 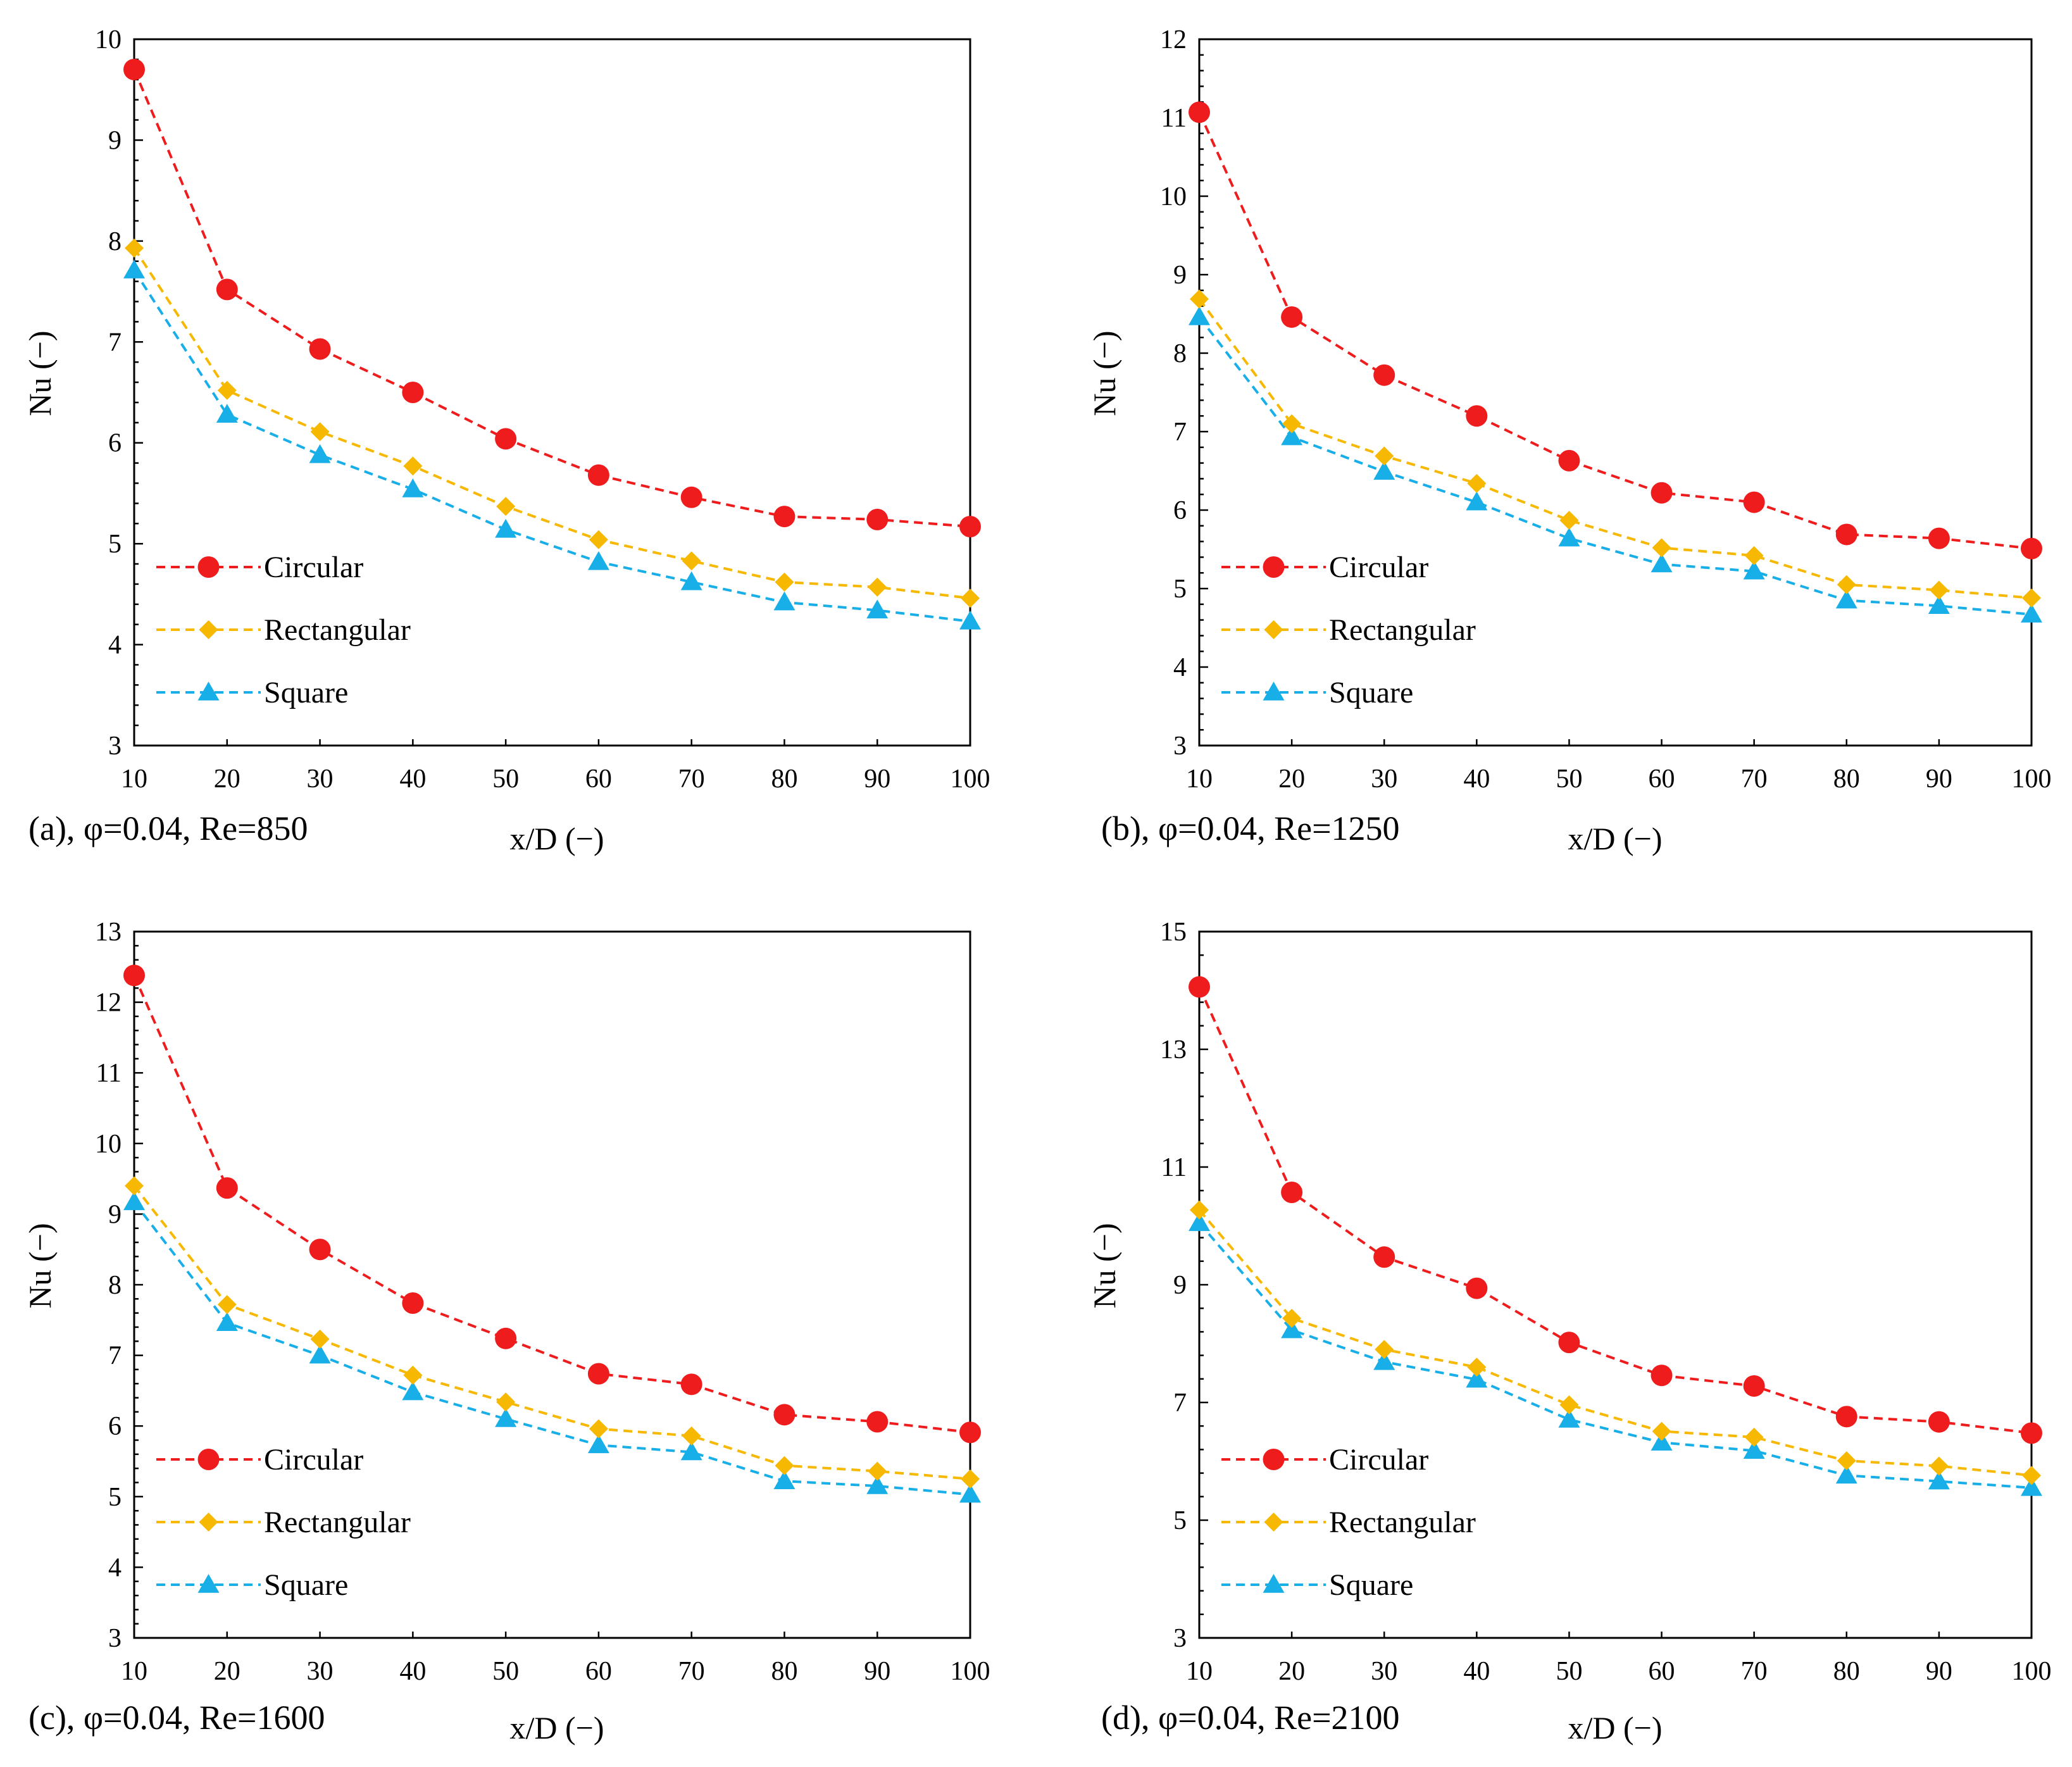 What do you see at coordinates (227, 1671) in the screenshot?
I see `panel-c-x-tick-label: 20` at bounding box center [227, 1671].